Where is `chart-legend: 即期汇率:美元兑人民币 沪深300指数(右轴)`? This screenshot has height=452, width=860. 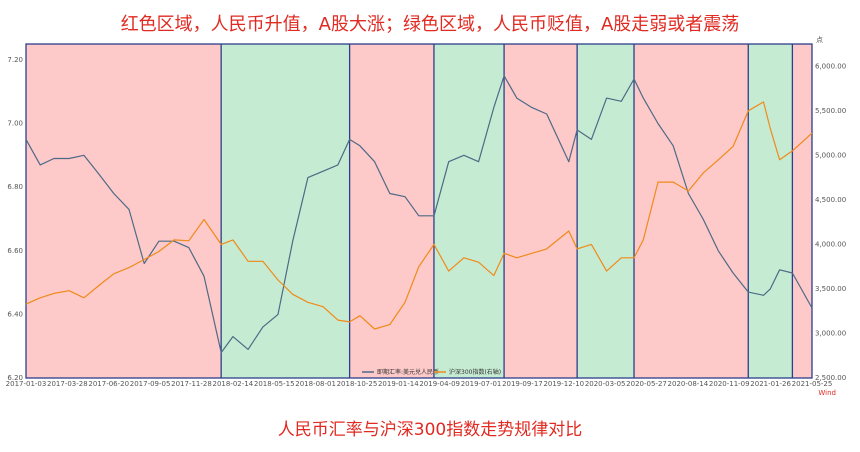 chart-legend: 即期汇率:美元兑人民币 沪深300指数(右轴) is located at coordinates (431, 372).